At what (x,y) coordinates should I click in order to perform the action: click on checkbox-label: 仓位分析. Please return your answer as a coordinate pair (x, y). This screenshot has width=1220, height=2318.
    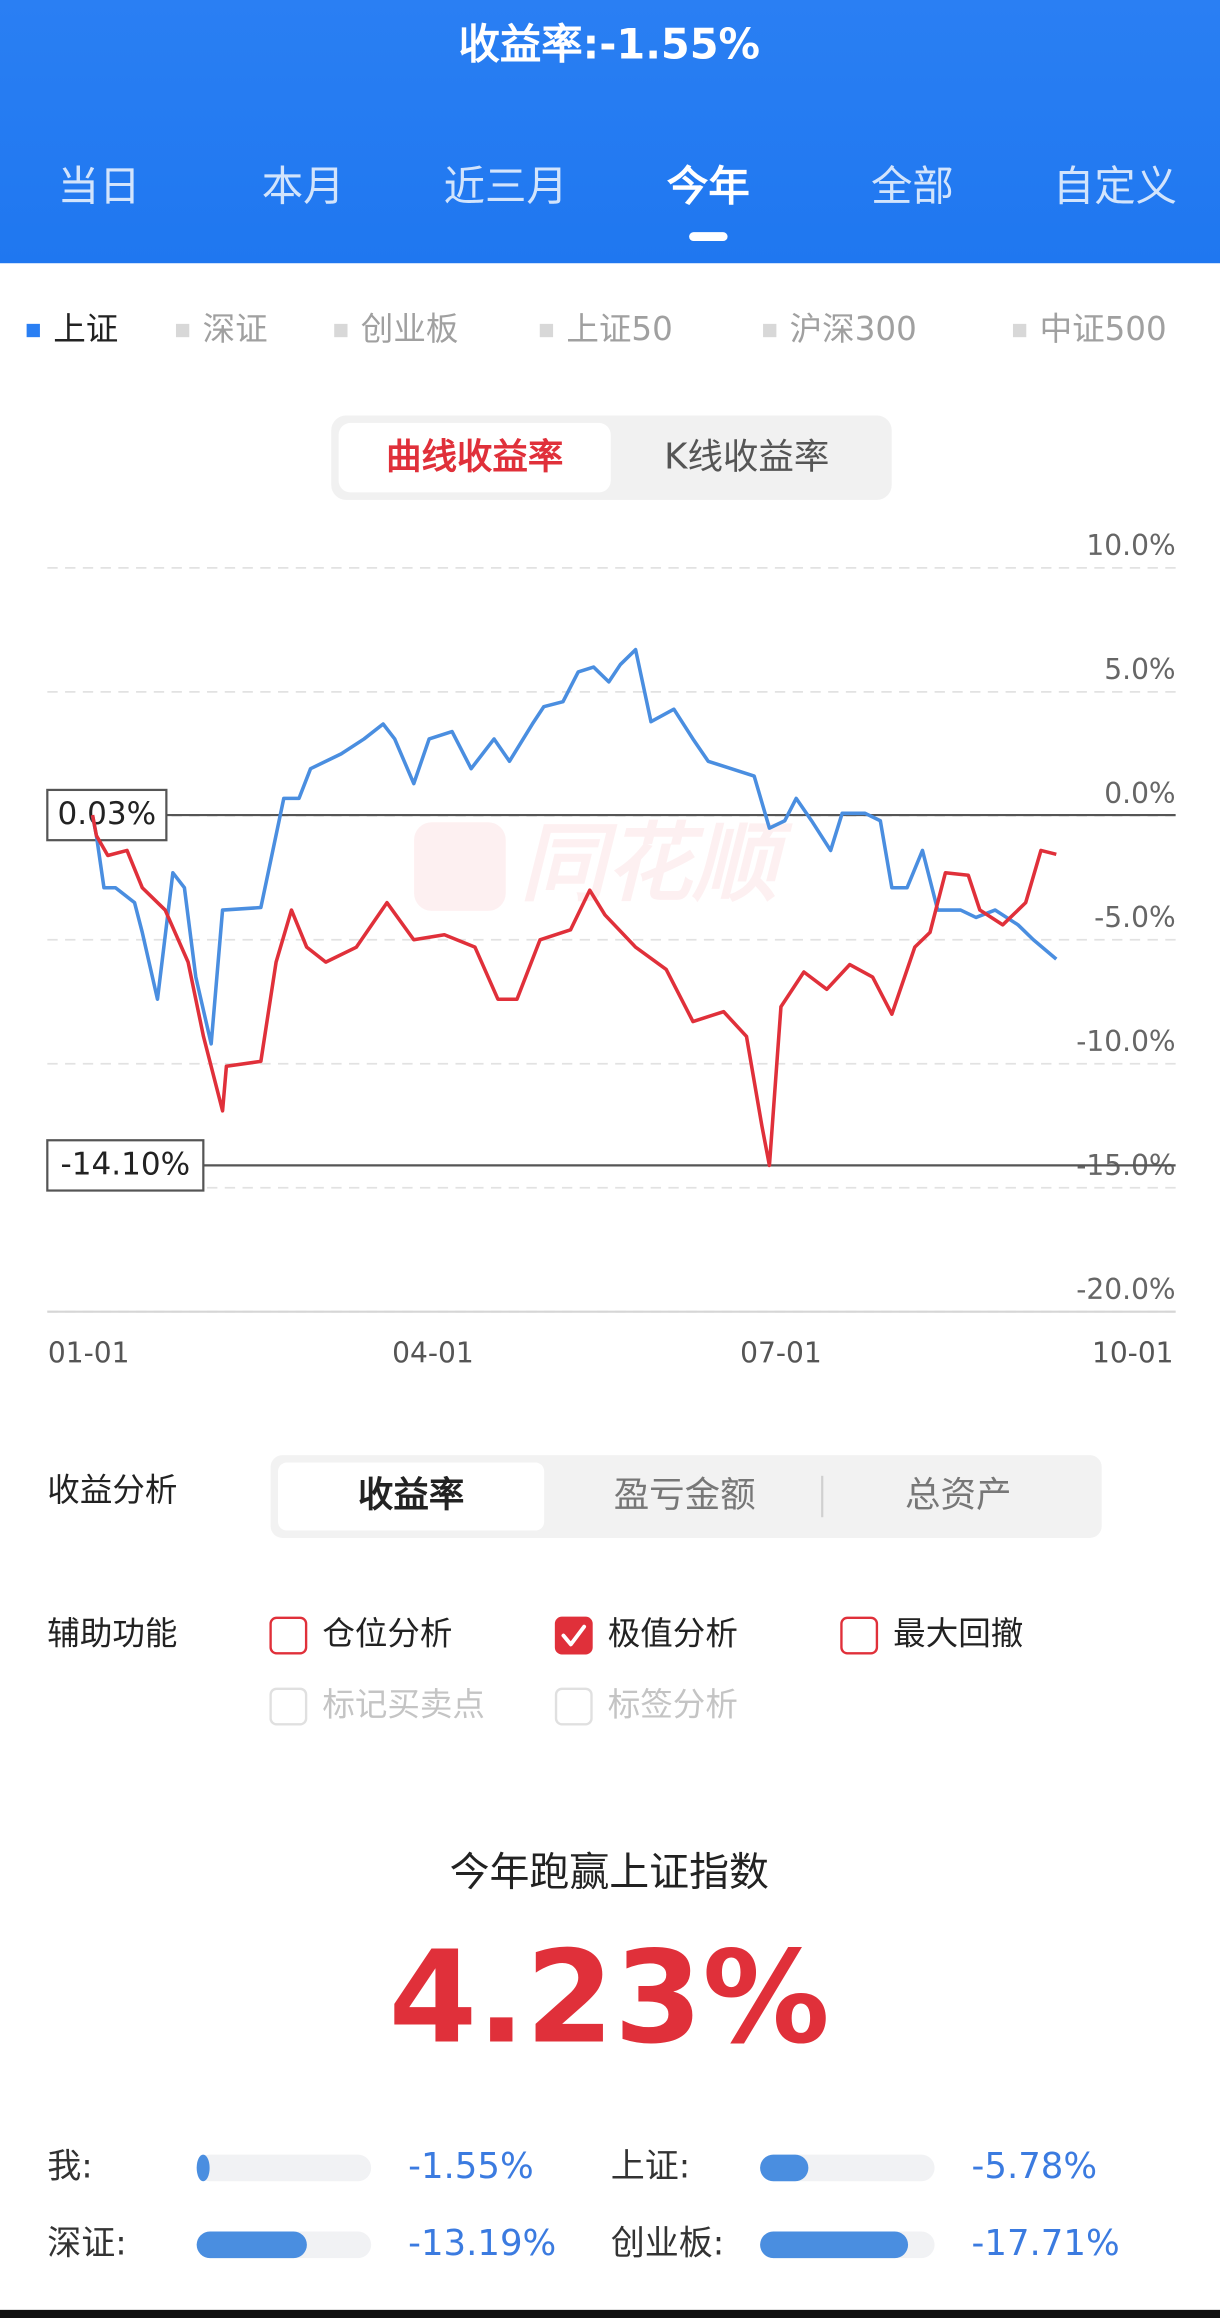
    Looking at the image, I should click on (387, 1634).